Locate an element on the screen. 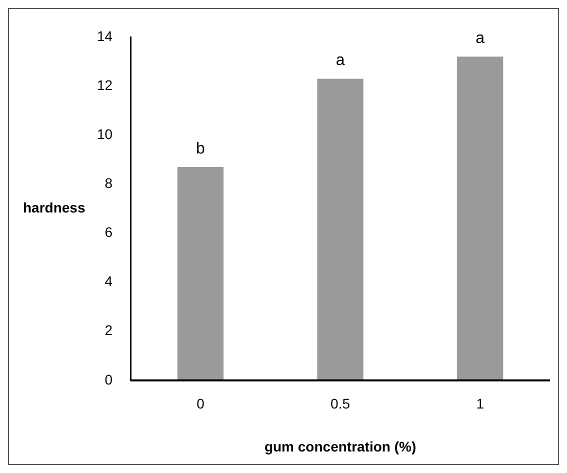 This screenshot has width=567, height=473. x-axis-title: gum concentration (%) is located at coordinates (340, 446).